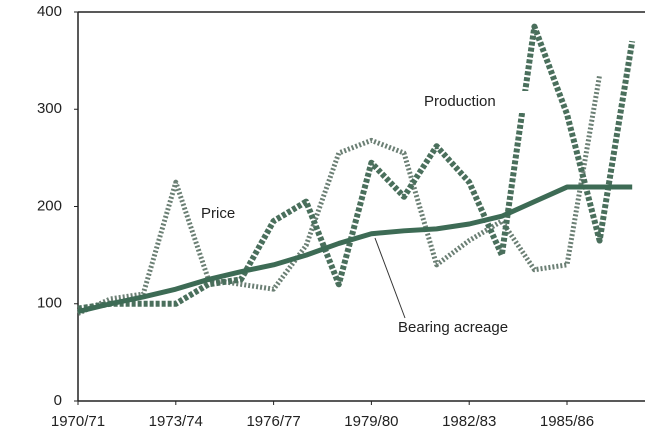 The height and width of the screenshot is (439, 645). What do you see at coordinates (218, 213) in the screenshot?
I see `annotation: Price` at bounding box center [218, 213].